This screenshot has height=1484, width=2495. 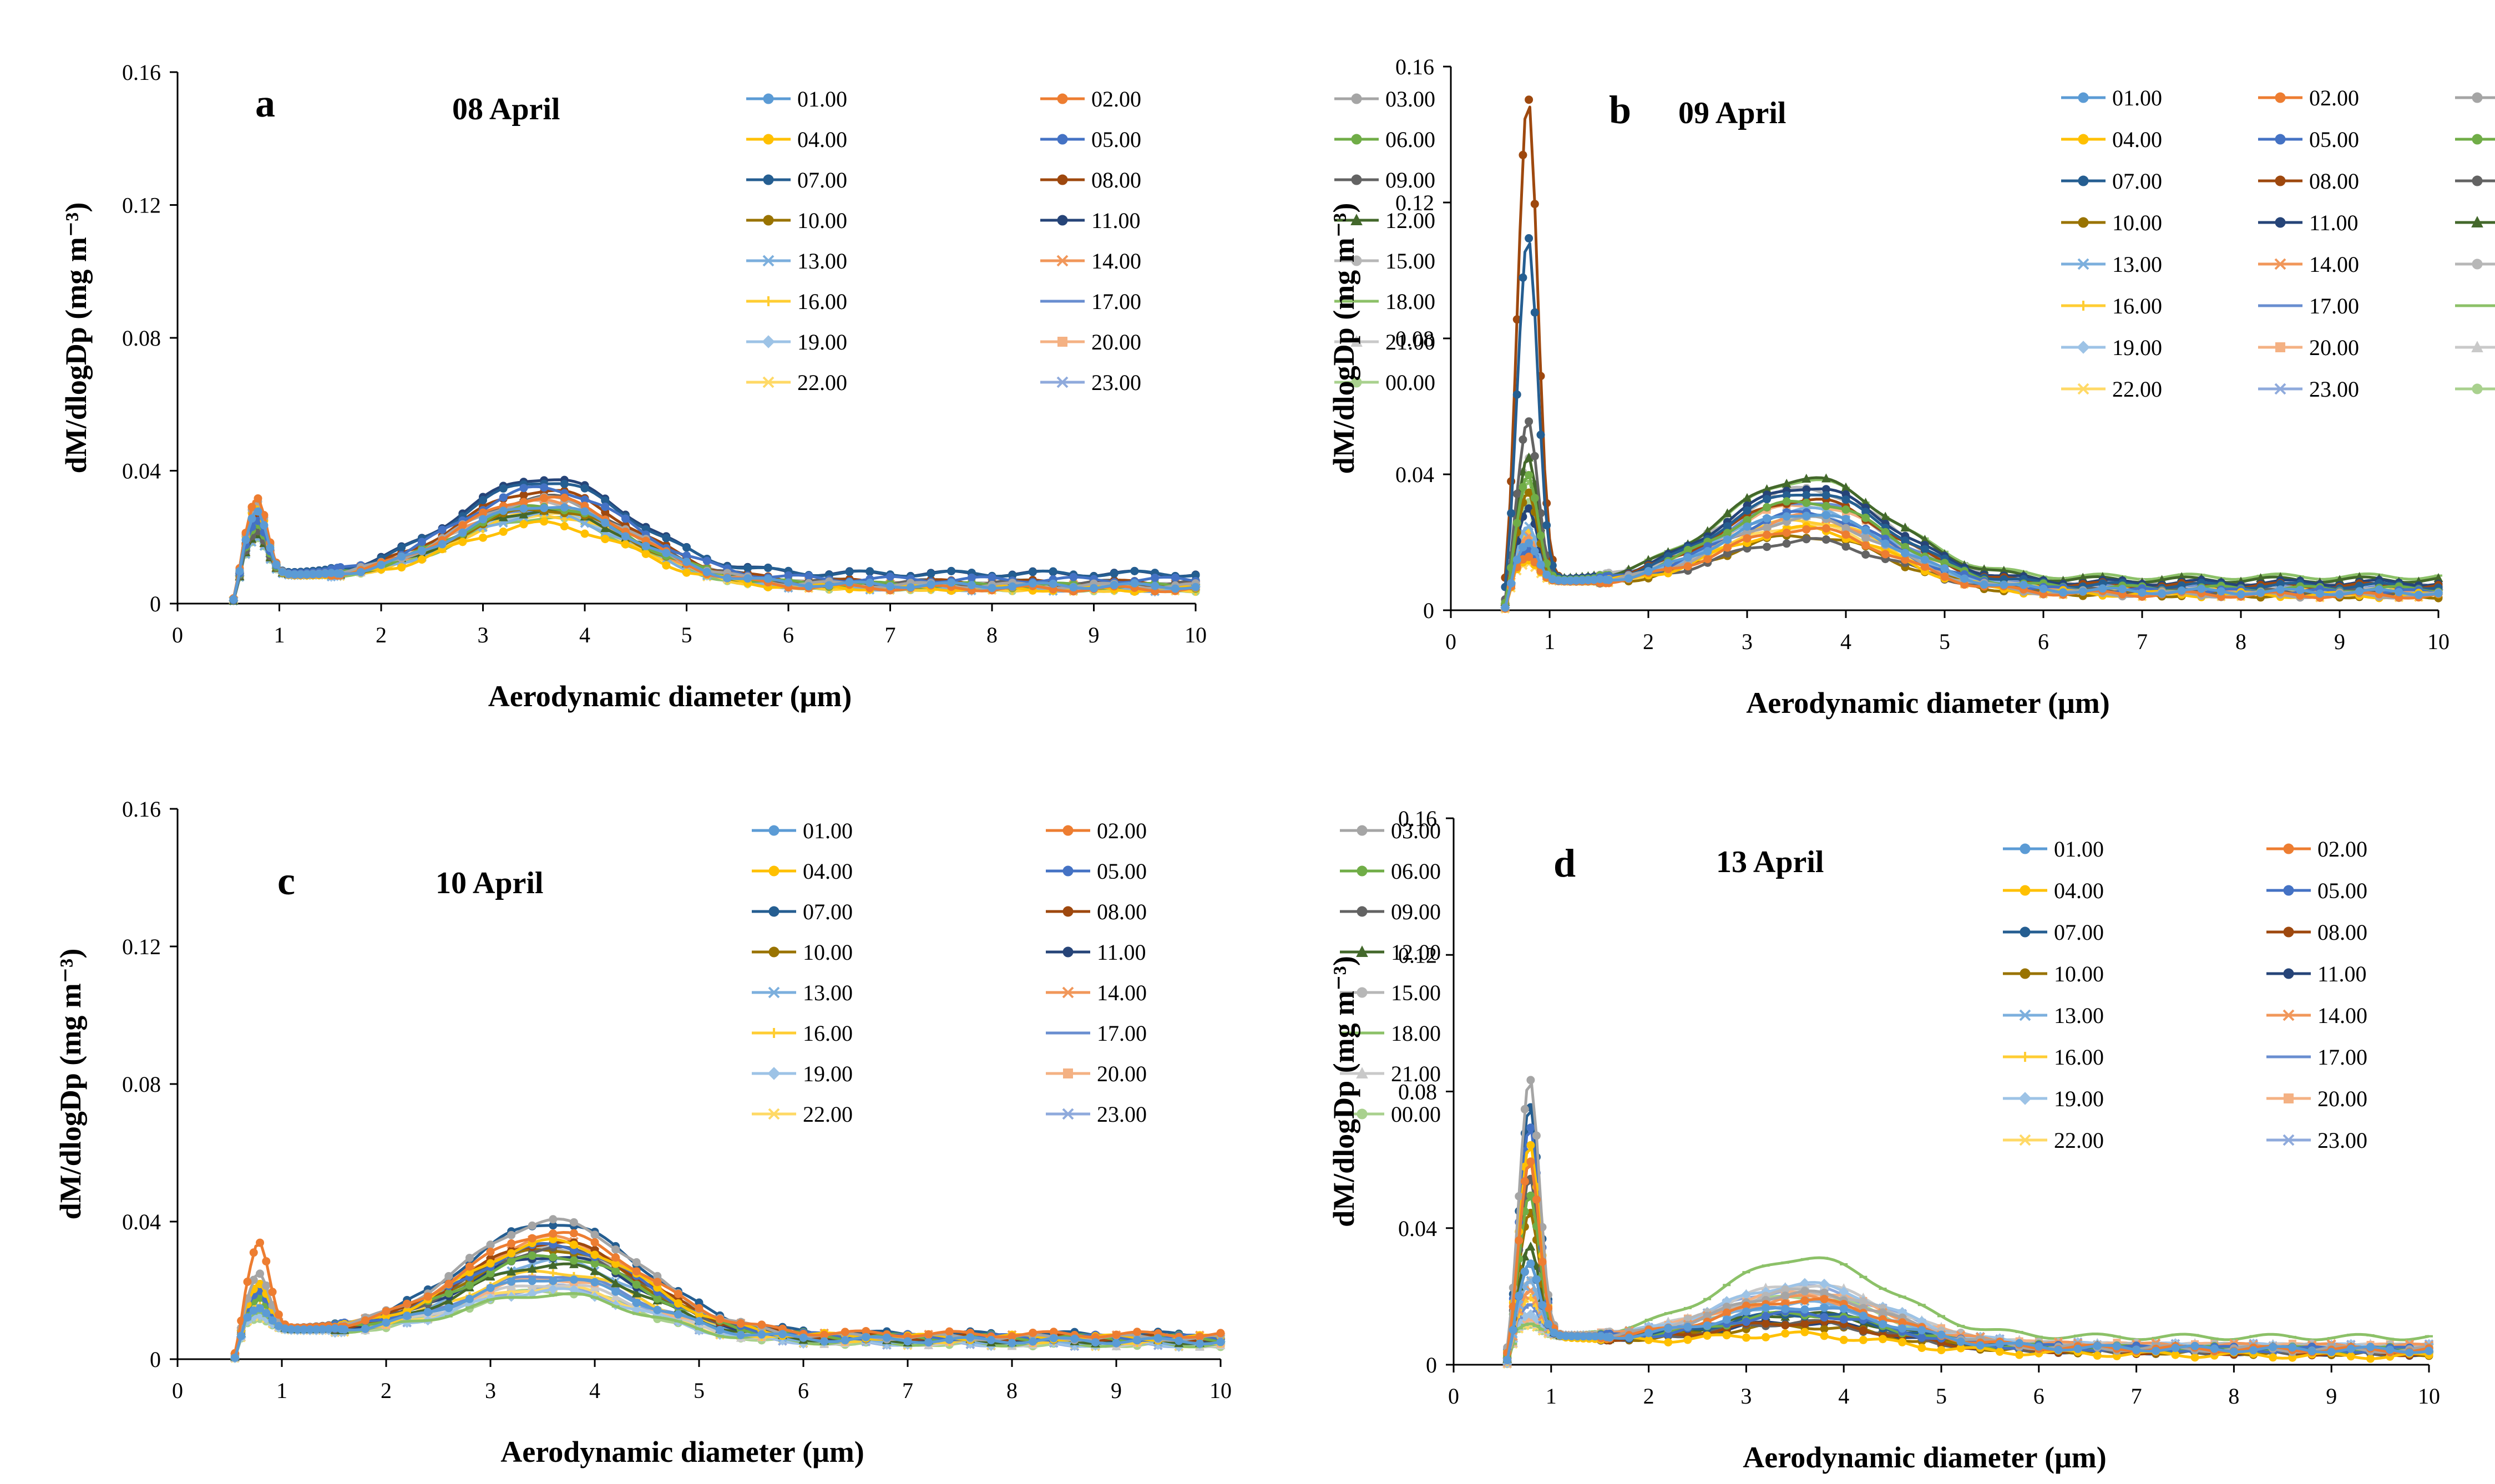 I want to click on legend-item-20.00: 20.00, so click(x=1096, y=1073).